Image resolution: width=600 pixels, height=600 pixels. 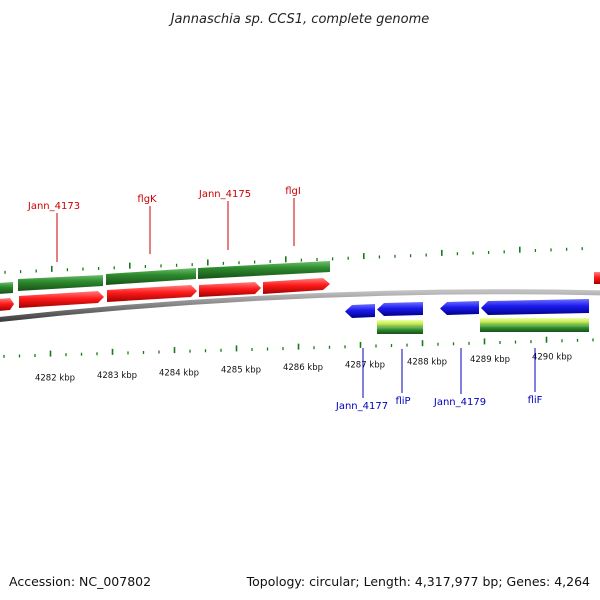 I want to click on gene-label: flgI, so click(x=293, y=191).